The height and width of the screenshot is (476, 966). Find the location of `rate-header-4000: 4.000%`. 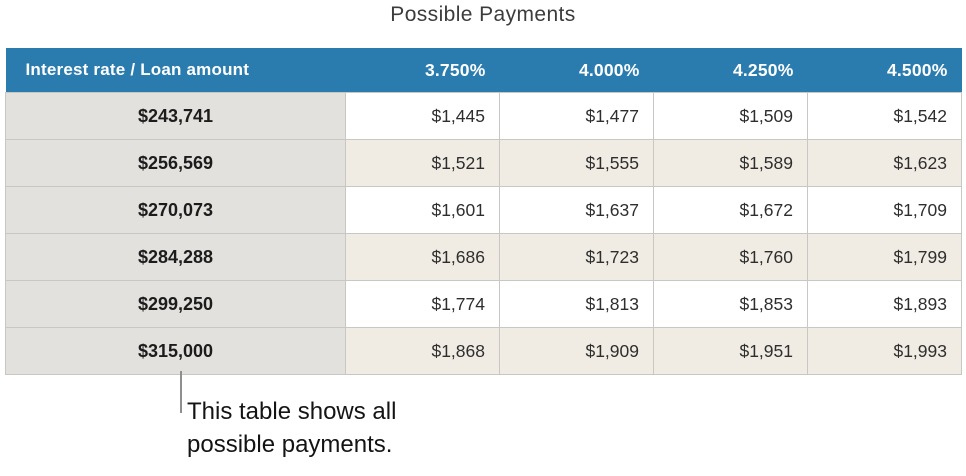

rate-header-4000: 4.000% is located at coordinates (576, 70).